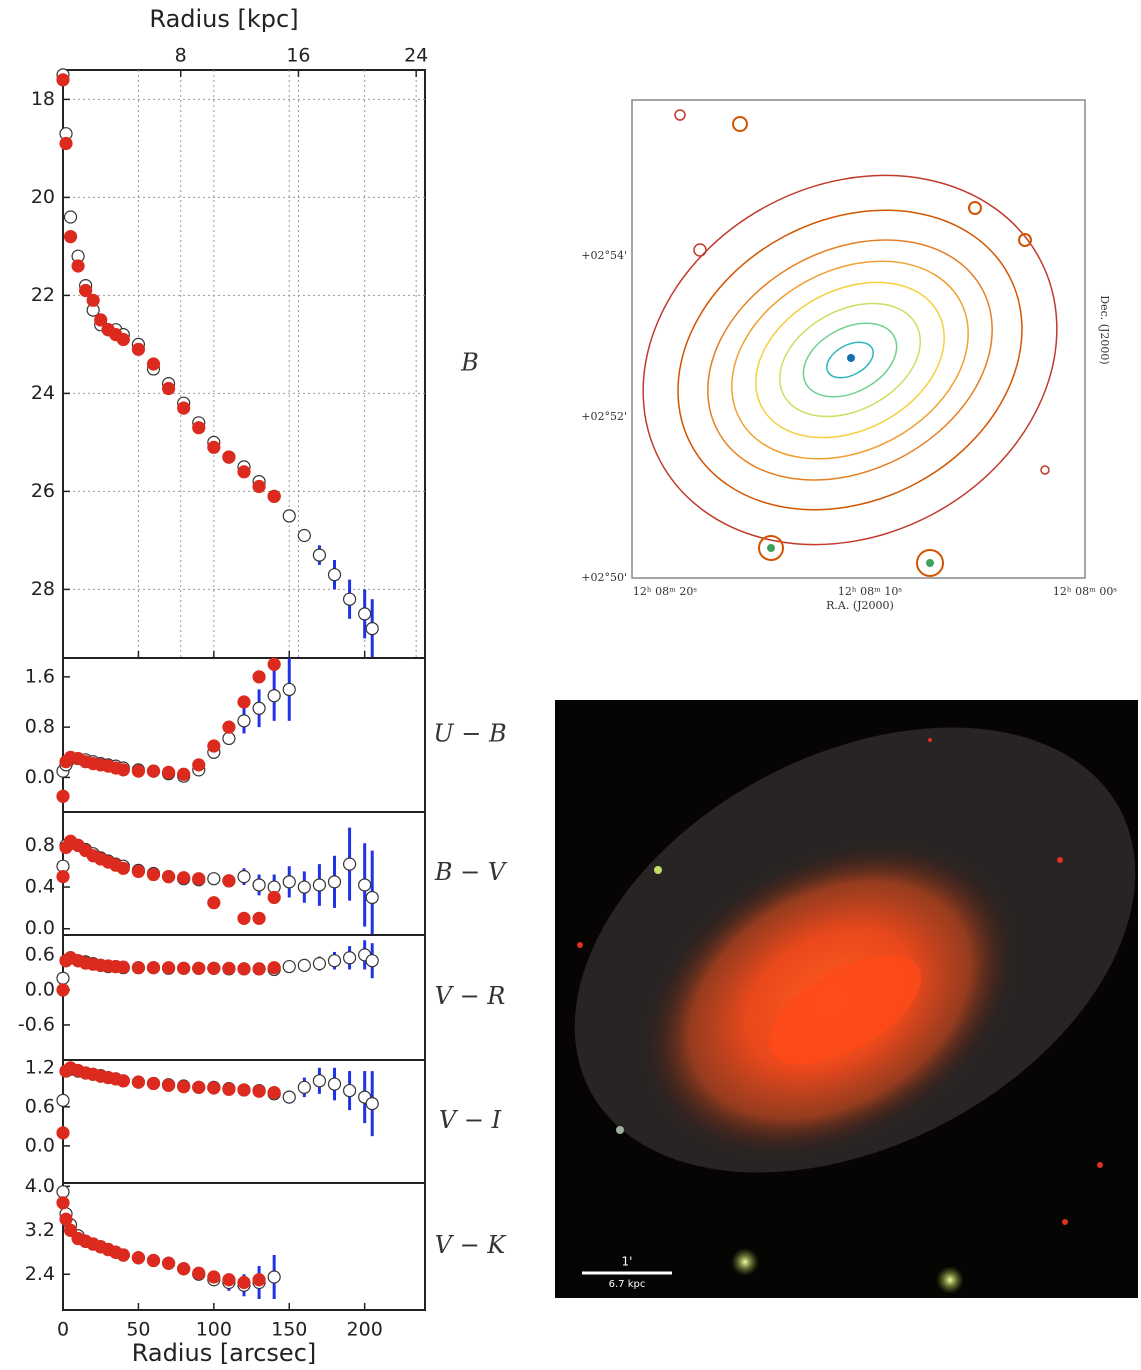 The width and height of the screenshot is (1141, 1370). What do you see at coordinates (604, 255) in the screenshot?
I see `dec-tick-label: +02°54'` at bounding box center [604, 255].